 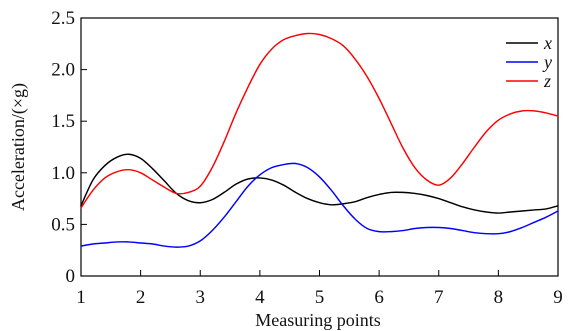 What do you see at coordinates (558, 297) in the screenshot?
I see `x-tick-label: 9` at bounding box center [558, 297].